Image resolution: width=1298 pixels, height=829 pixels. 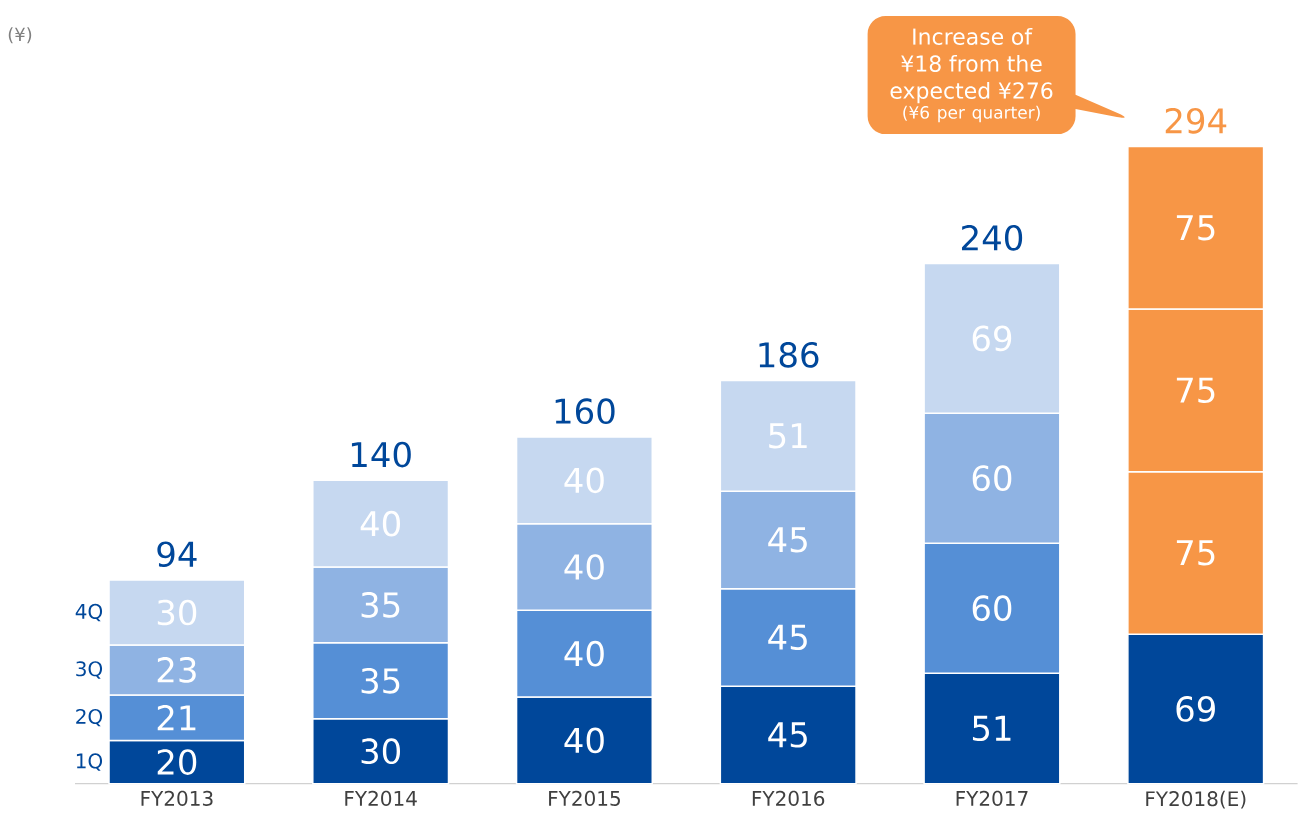 I want to click on total-label: 294, so click(x=1196, y=121).